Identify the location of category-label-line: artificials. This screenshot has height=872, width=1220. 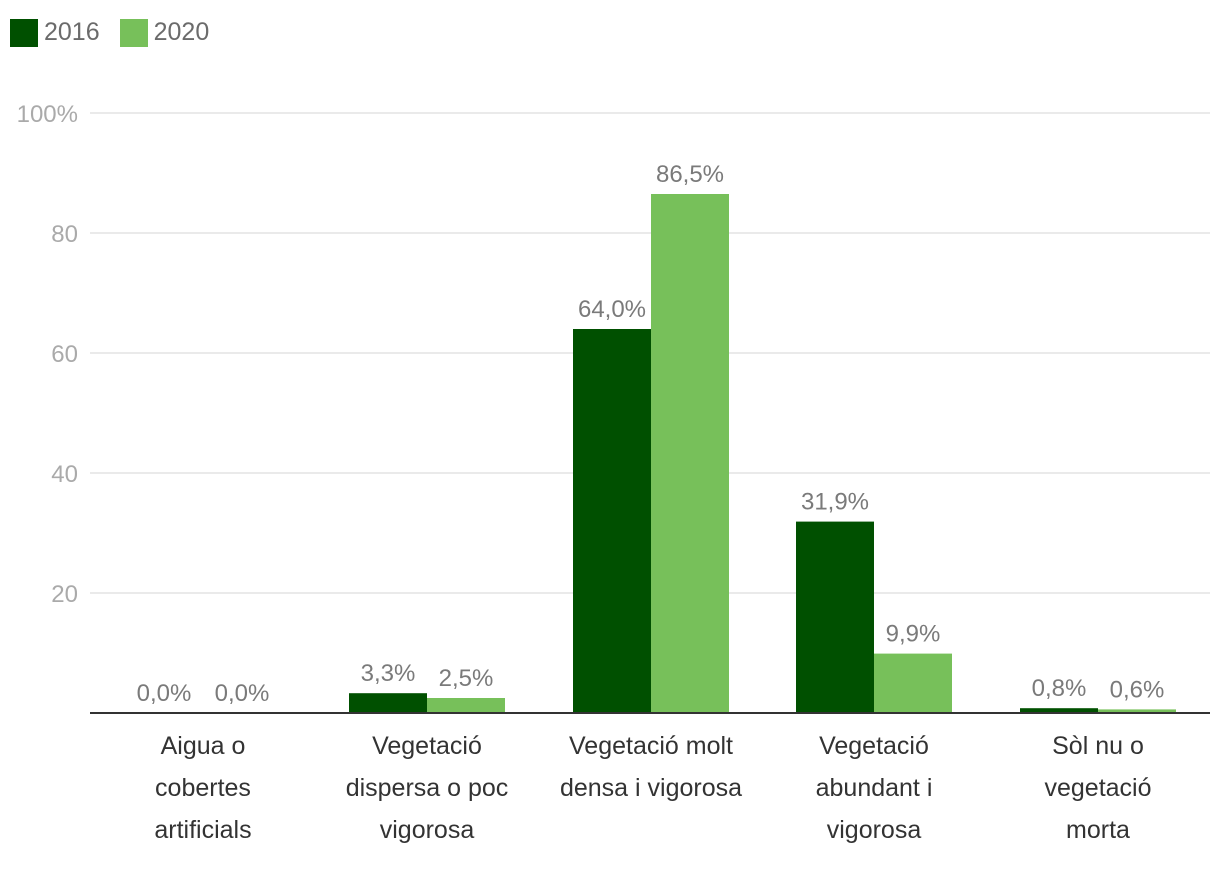
(202, 830).